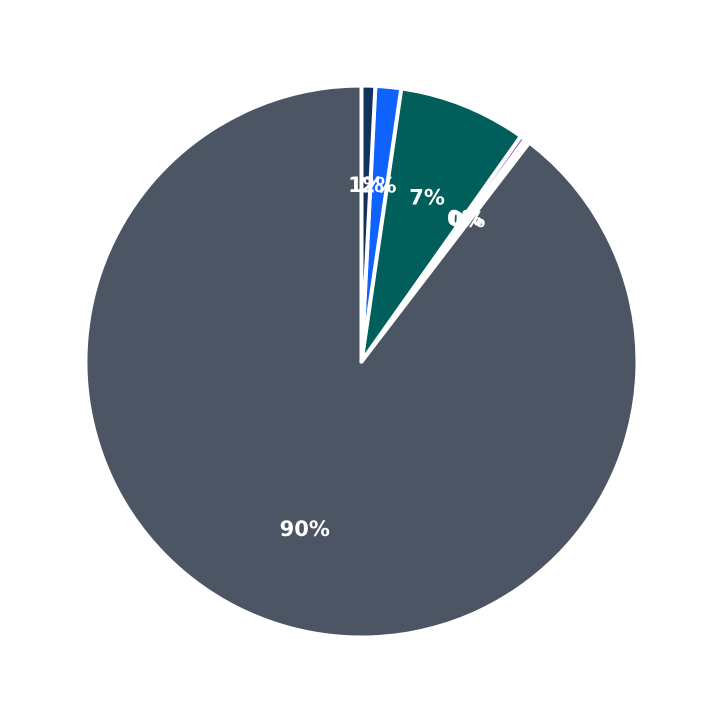  Describe the element at coordinates (468, 220) in the screenshot. I see `pie-slice-label-1: 0%` at that location.